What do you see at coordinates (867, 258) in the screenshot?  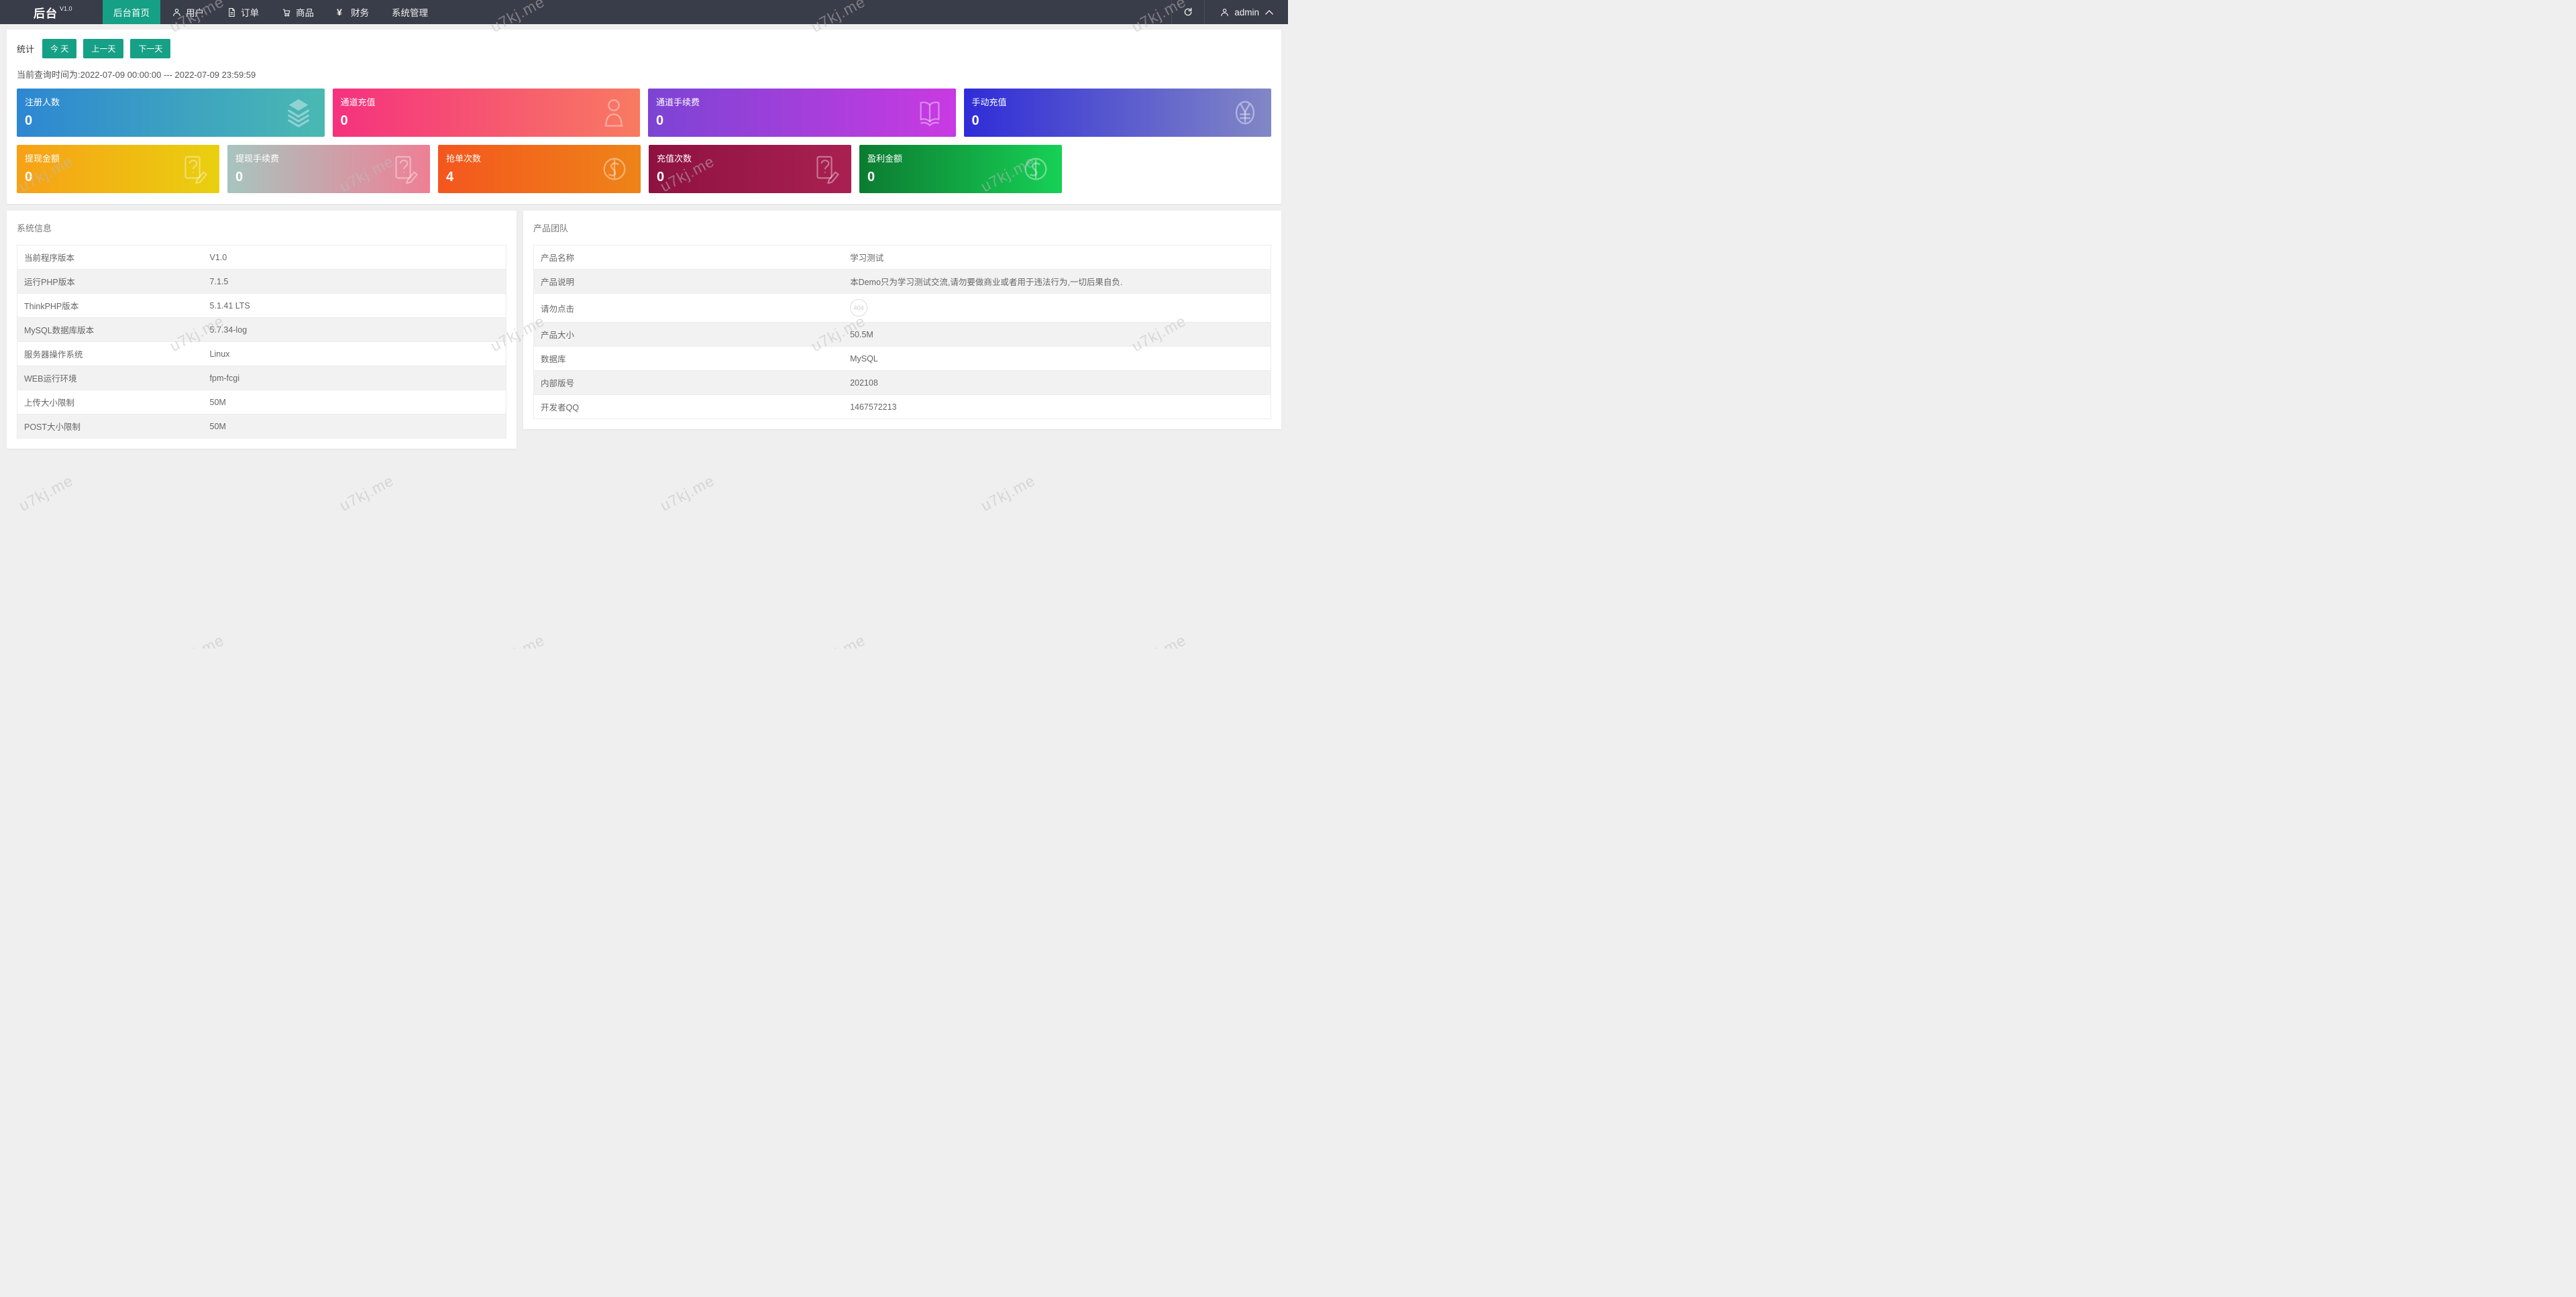 I see `info-value: 学习测试` at bounding box center [867, 258].